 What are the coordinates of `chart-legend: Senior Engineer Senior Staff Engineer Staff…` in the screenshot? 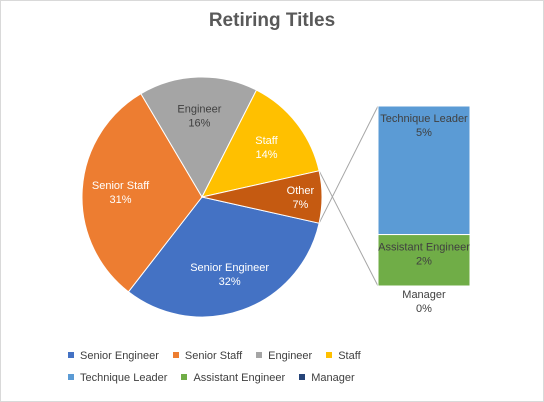 It's located at (278, 372).